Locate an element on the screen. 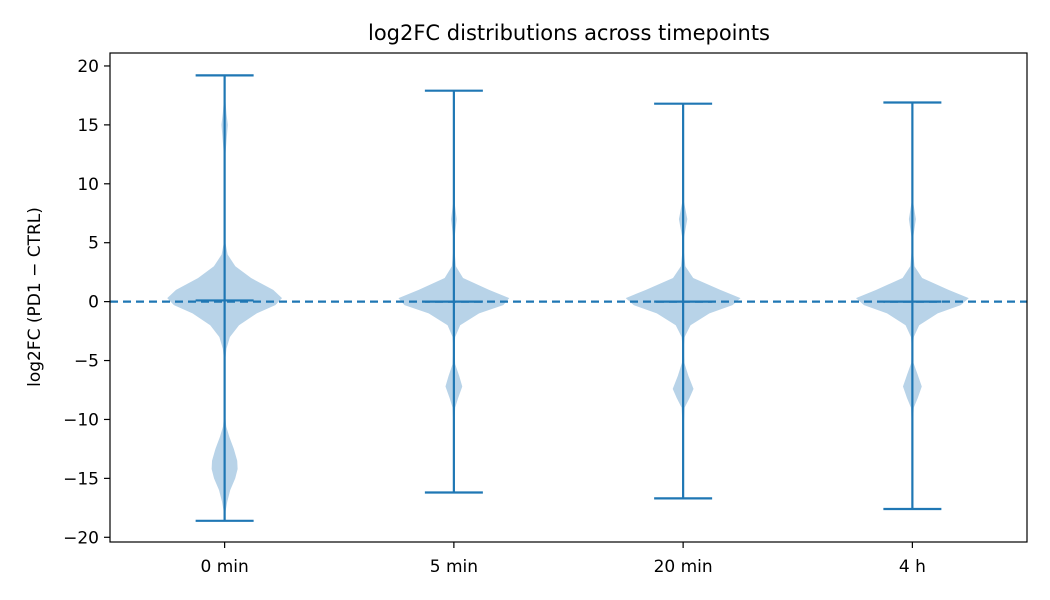 This screenshot has height=600, width=1050. violin-5-min is located at coordinates (454, 291).